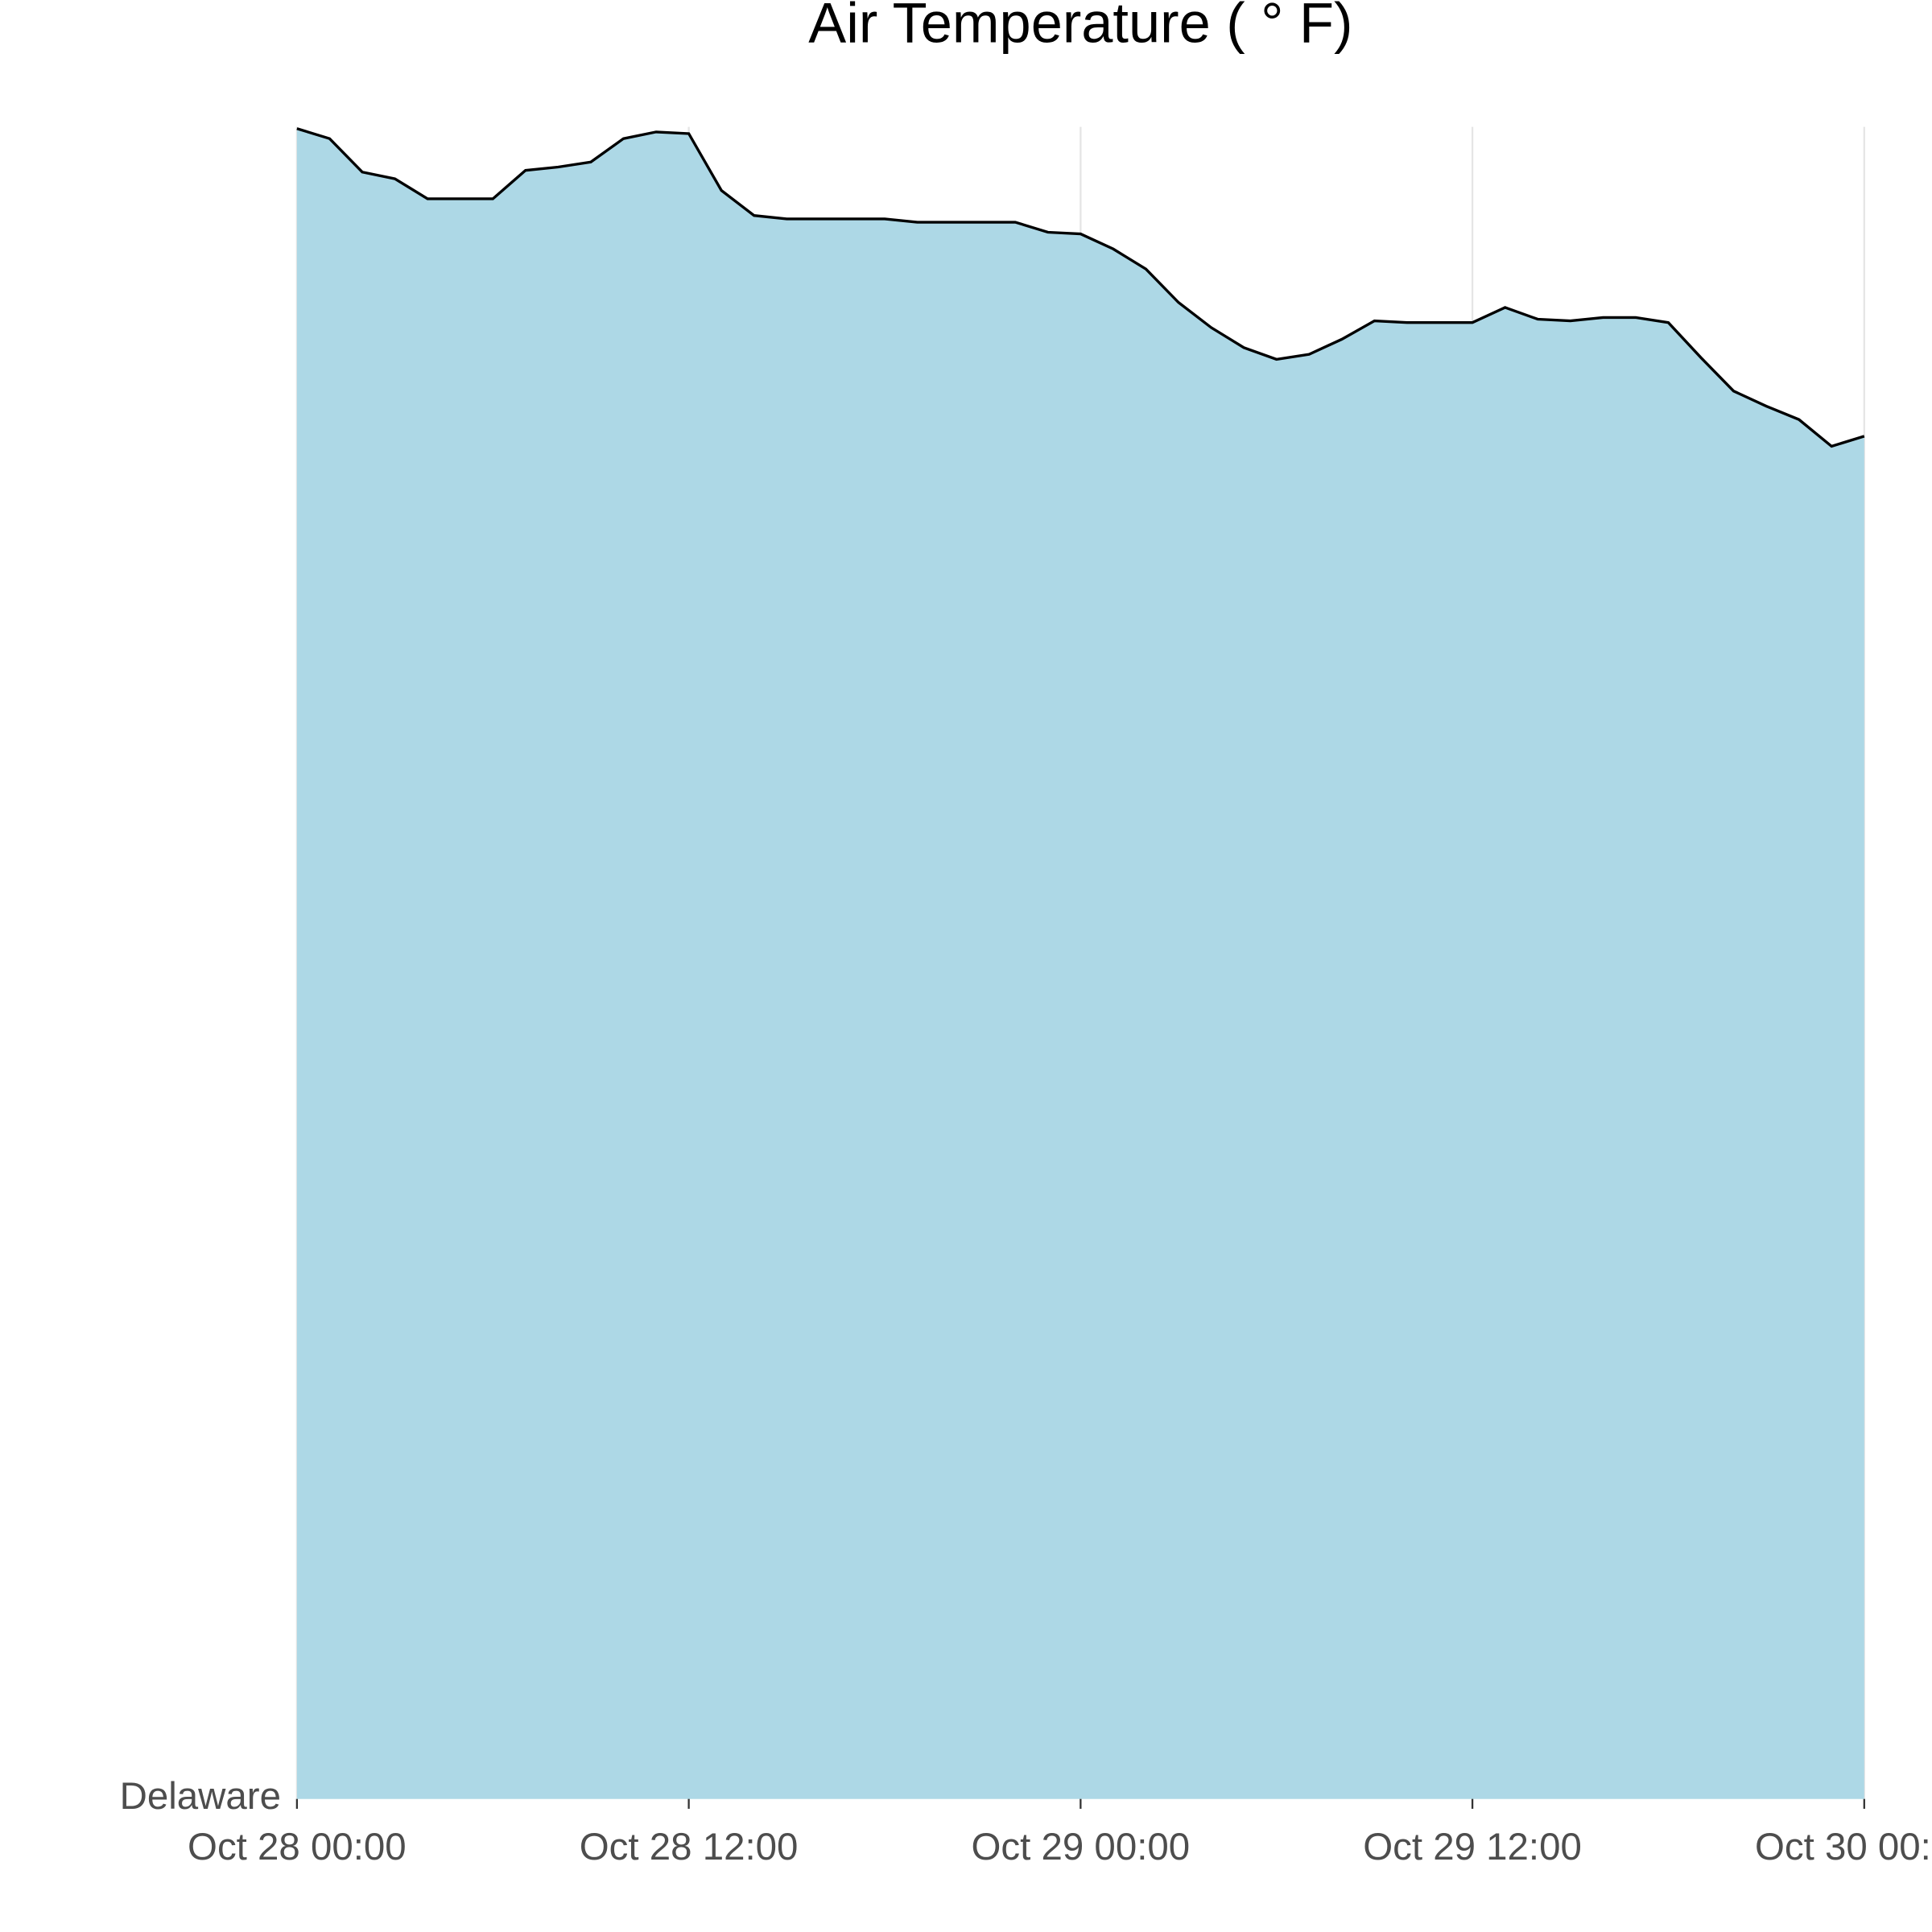 The height and width of the screenshot is (1932, 1932). Describe the element at coordinates (689, 1847) in the screenshot. I see `x-tick-label: Oct 28 12:00` at that location.